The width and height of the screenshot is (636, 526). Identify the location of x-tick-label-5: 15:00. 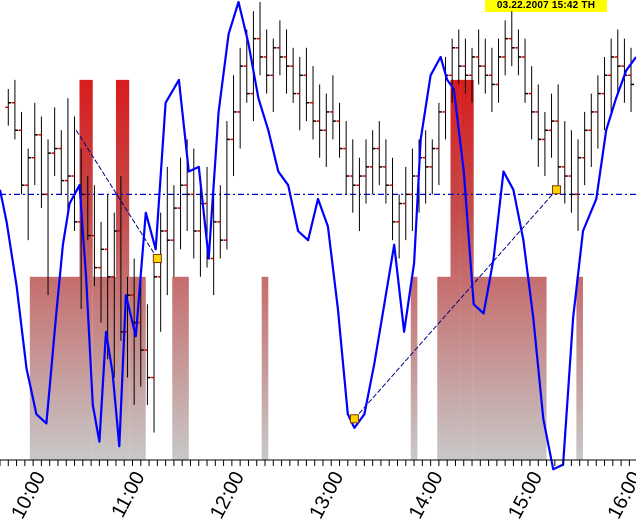
(525, 495).